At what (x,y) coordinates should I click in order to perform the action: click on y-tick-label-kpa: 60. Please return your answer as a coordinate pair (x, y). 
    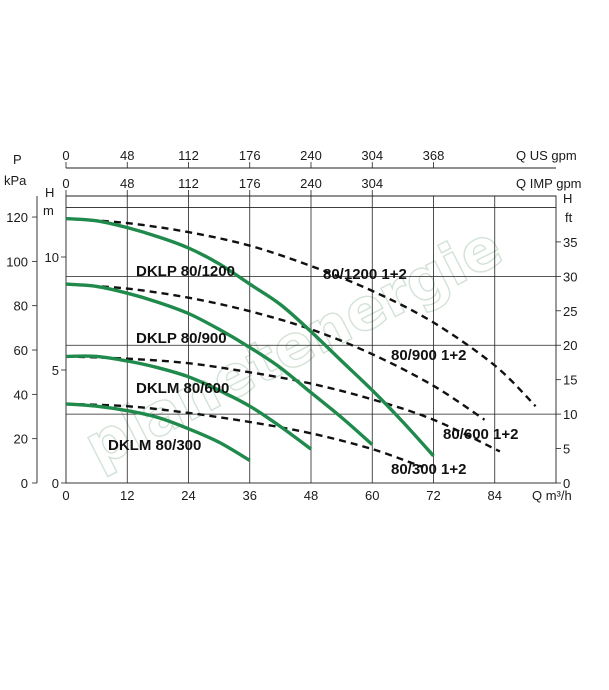
    Looking at the image, I should click on (21, 350).